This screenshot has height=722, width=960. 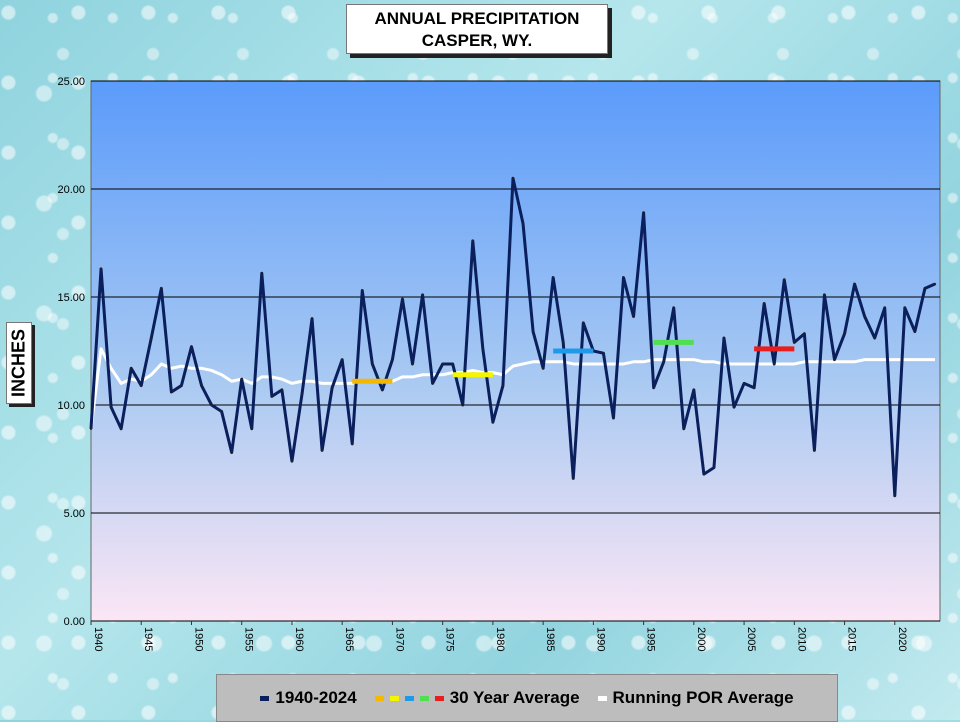 What do you see at coordinates (265, 698) in the screenshot?
I see `legend-swatch-observed` at bounding box center [265, 698].